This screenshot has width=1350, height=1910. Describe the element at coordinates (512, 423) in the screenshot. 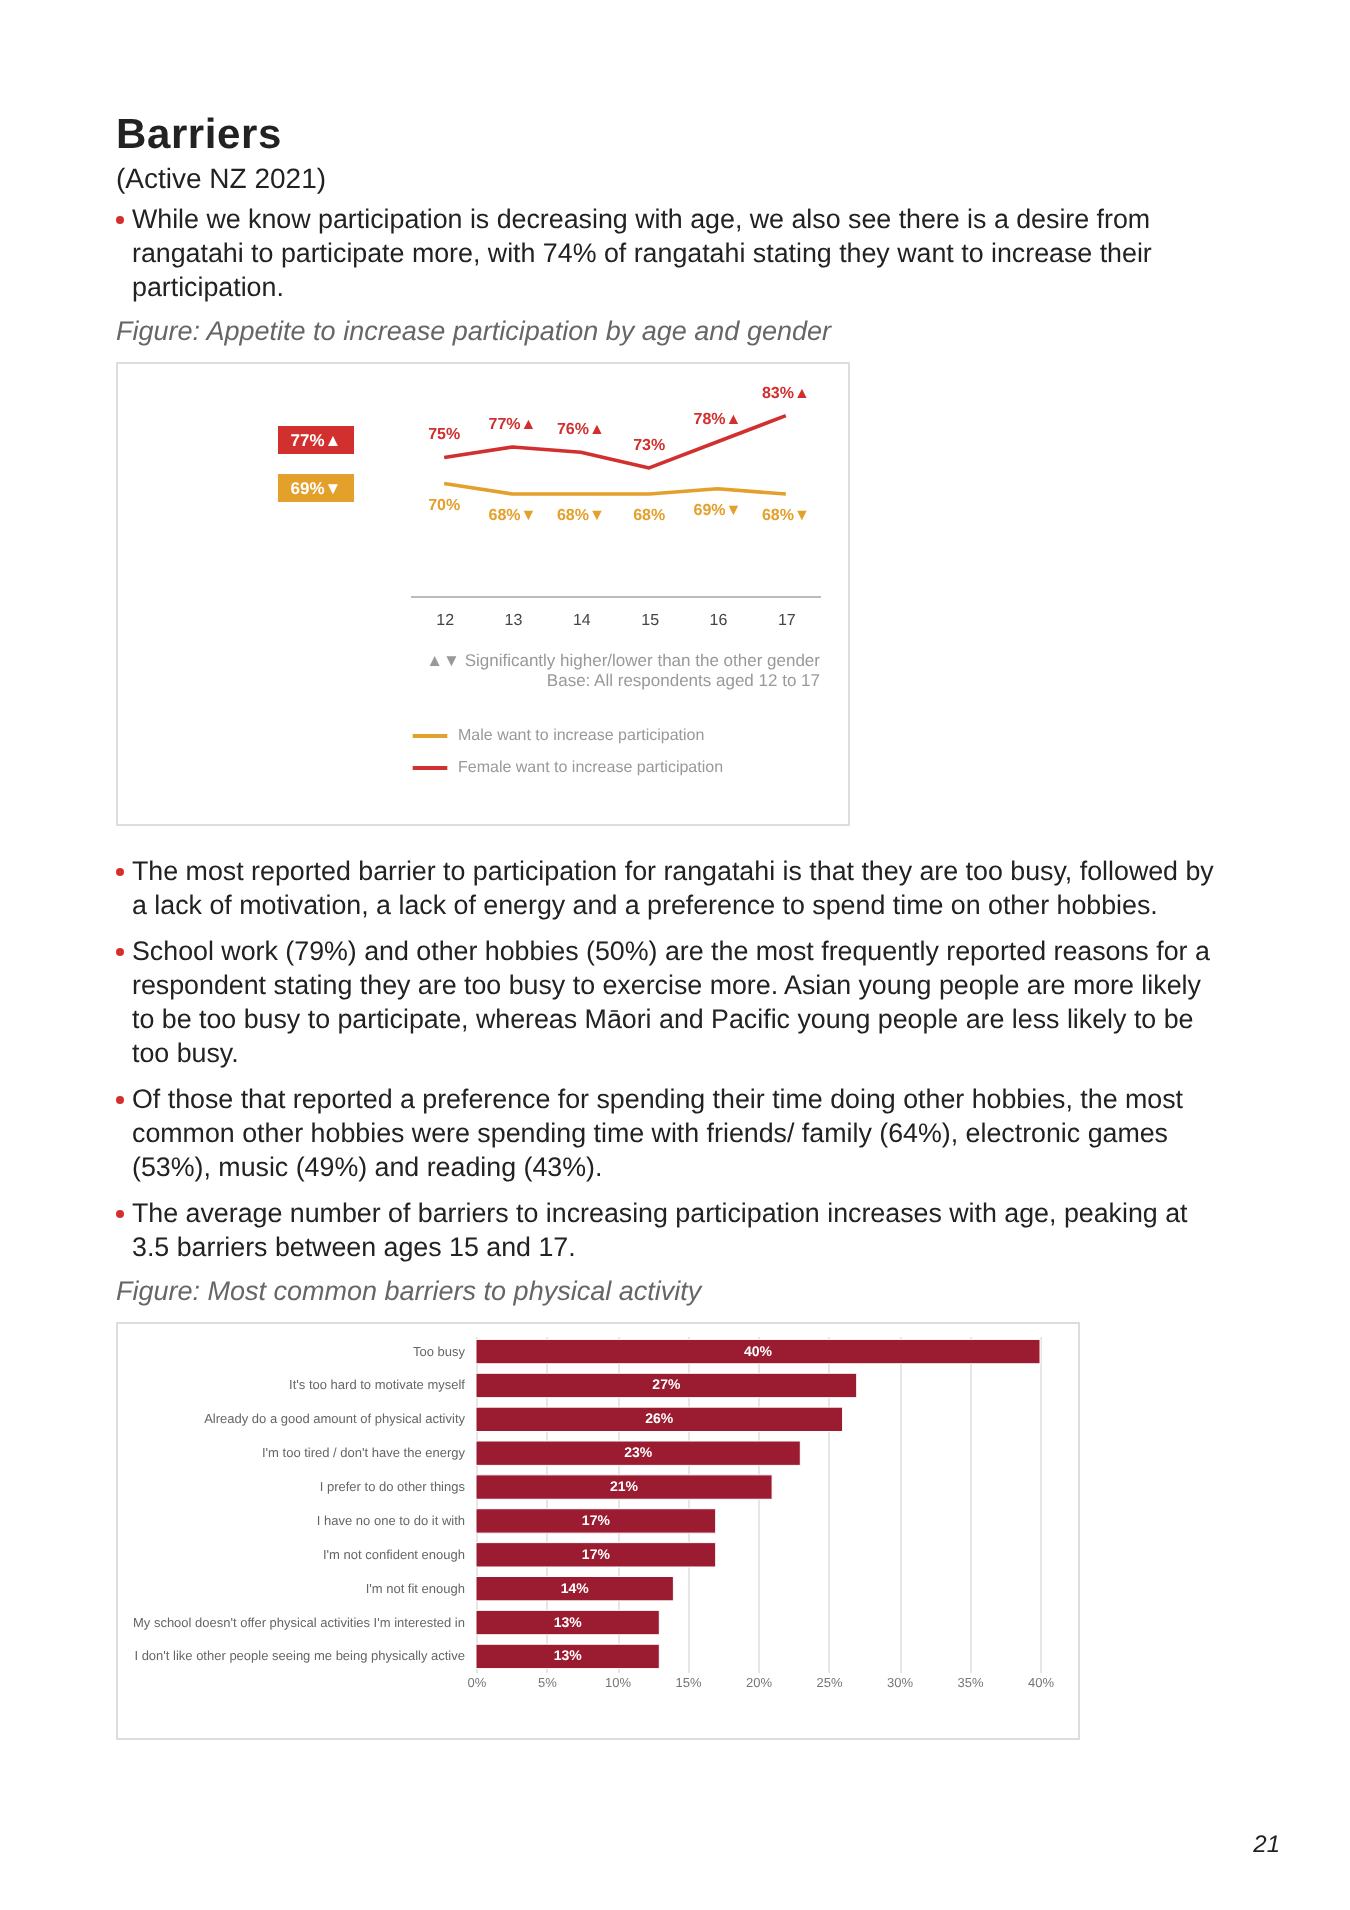

I see `data-label: 77%▲` at that location.